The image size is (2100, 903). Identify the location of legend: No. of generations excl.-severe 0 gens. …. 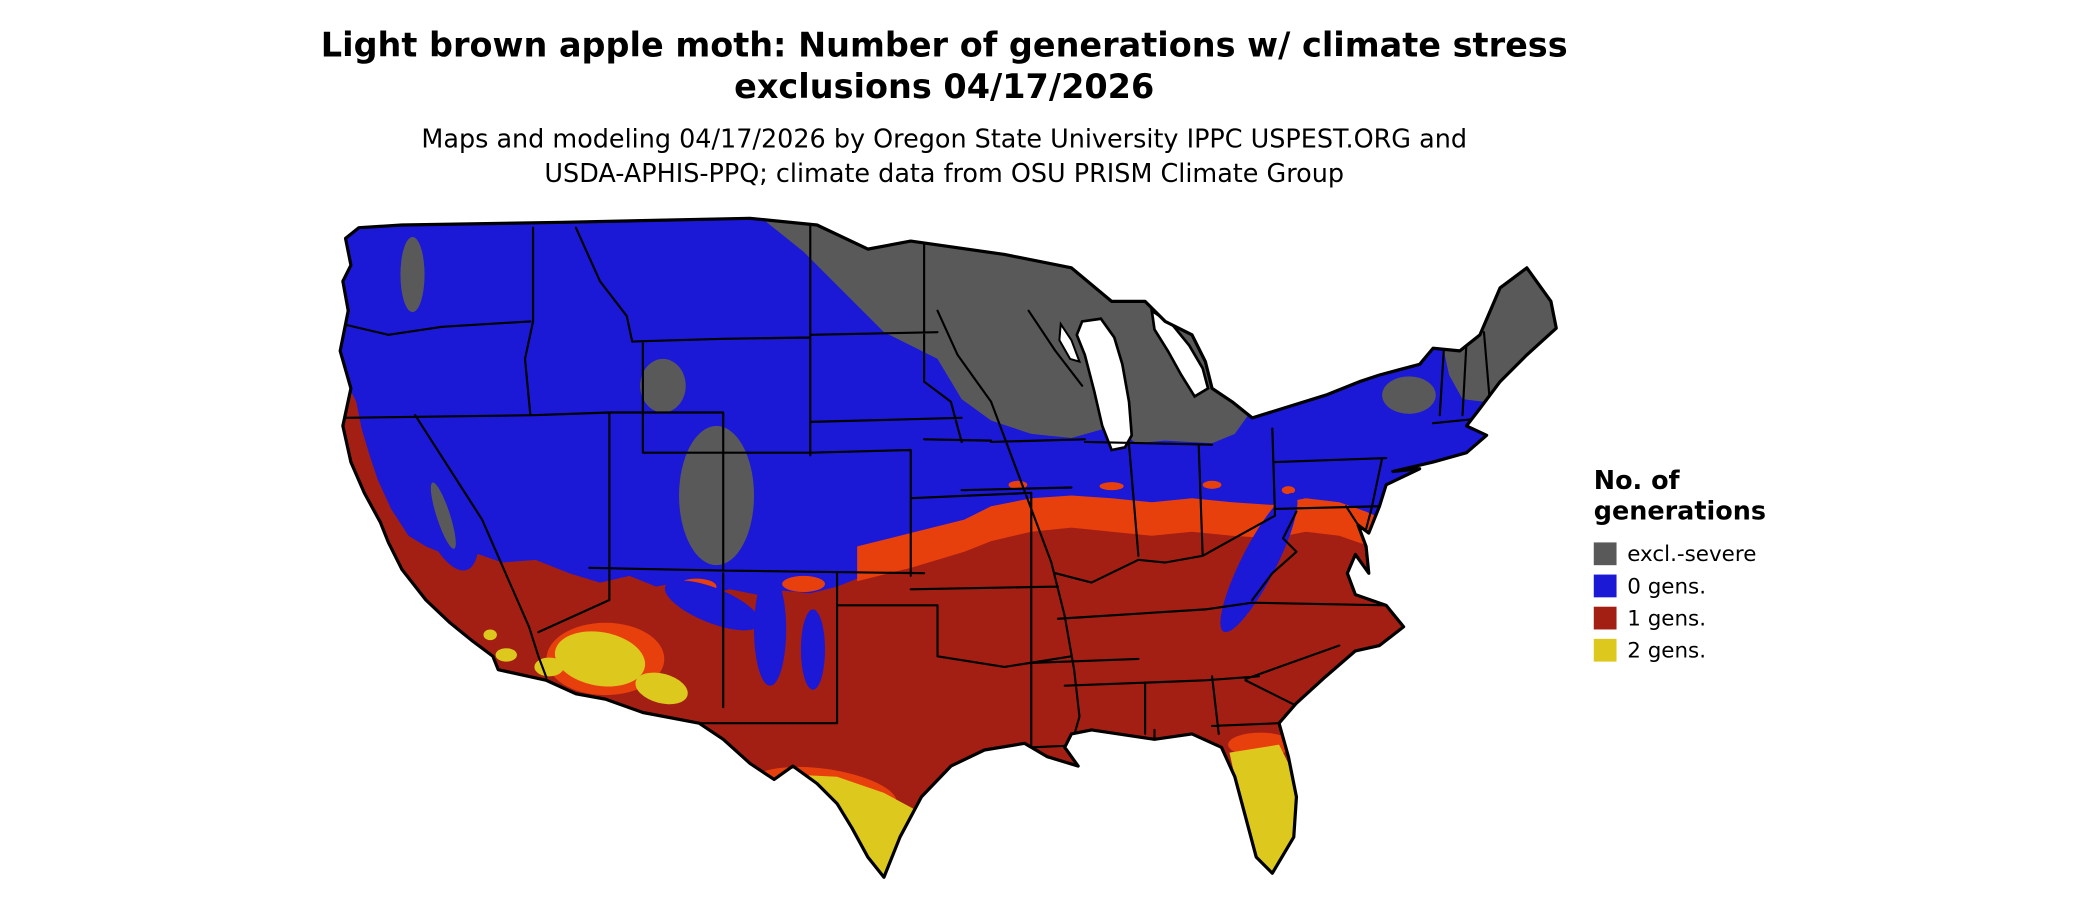
(1679, 568).